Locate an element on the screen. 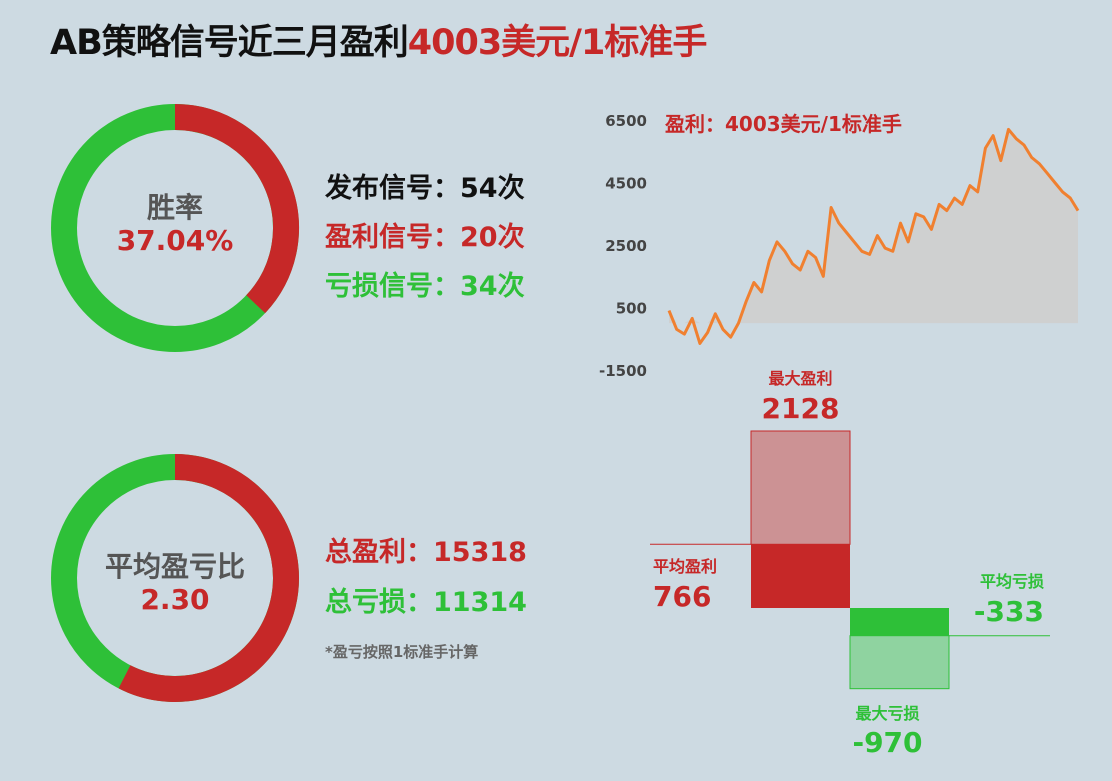 Image resolution: width=1112 pixels, height=781 pixels. ratio-donut is located at coordinates (175, 578).